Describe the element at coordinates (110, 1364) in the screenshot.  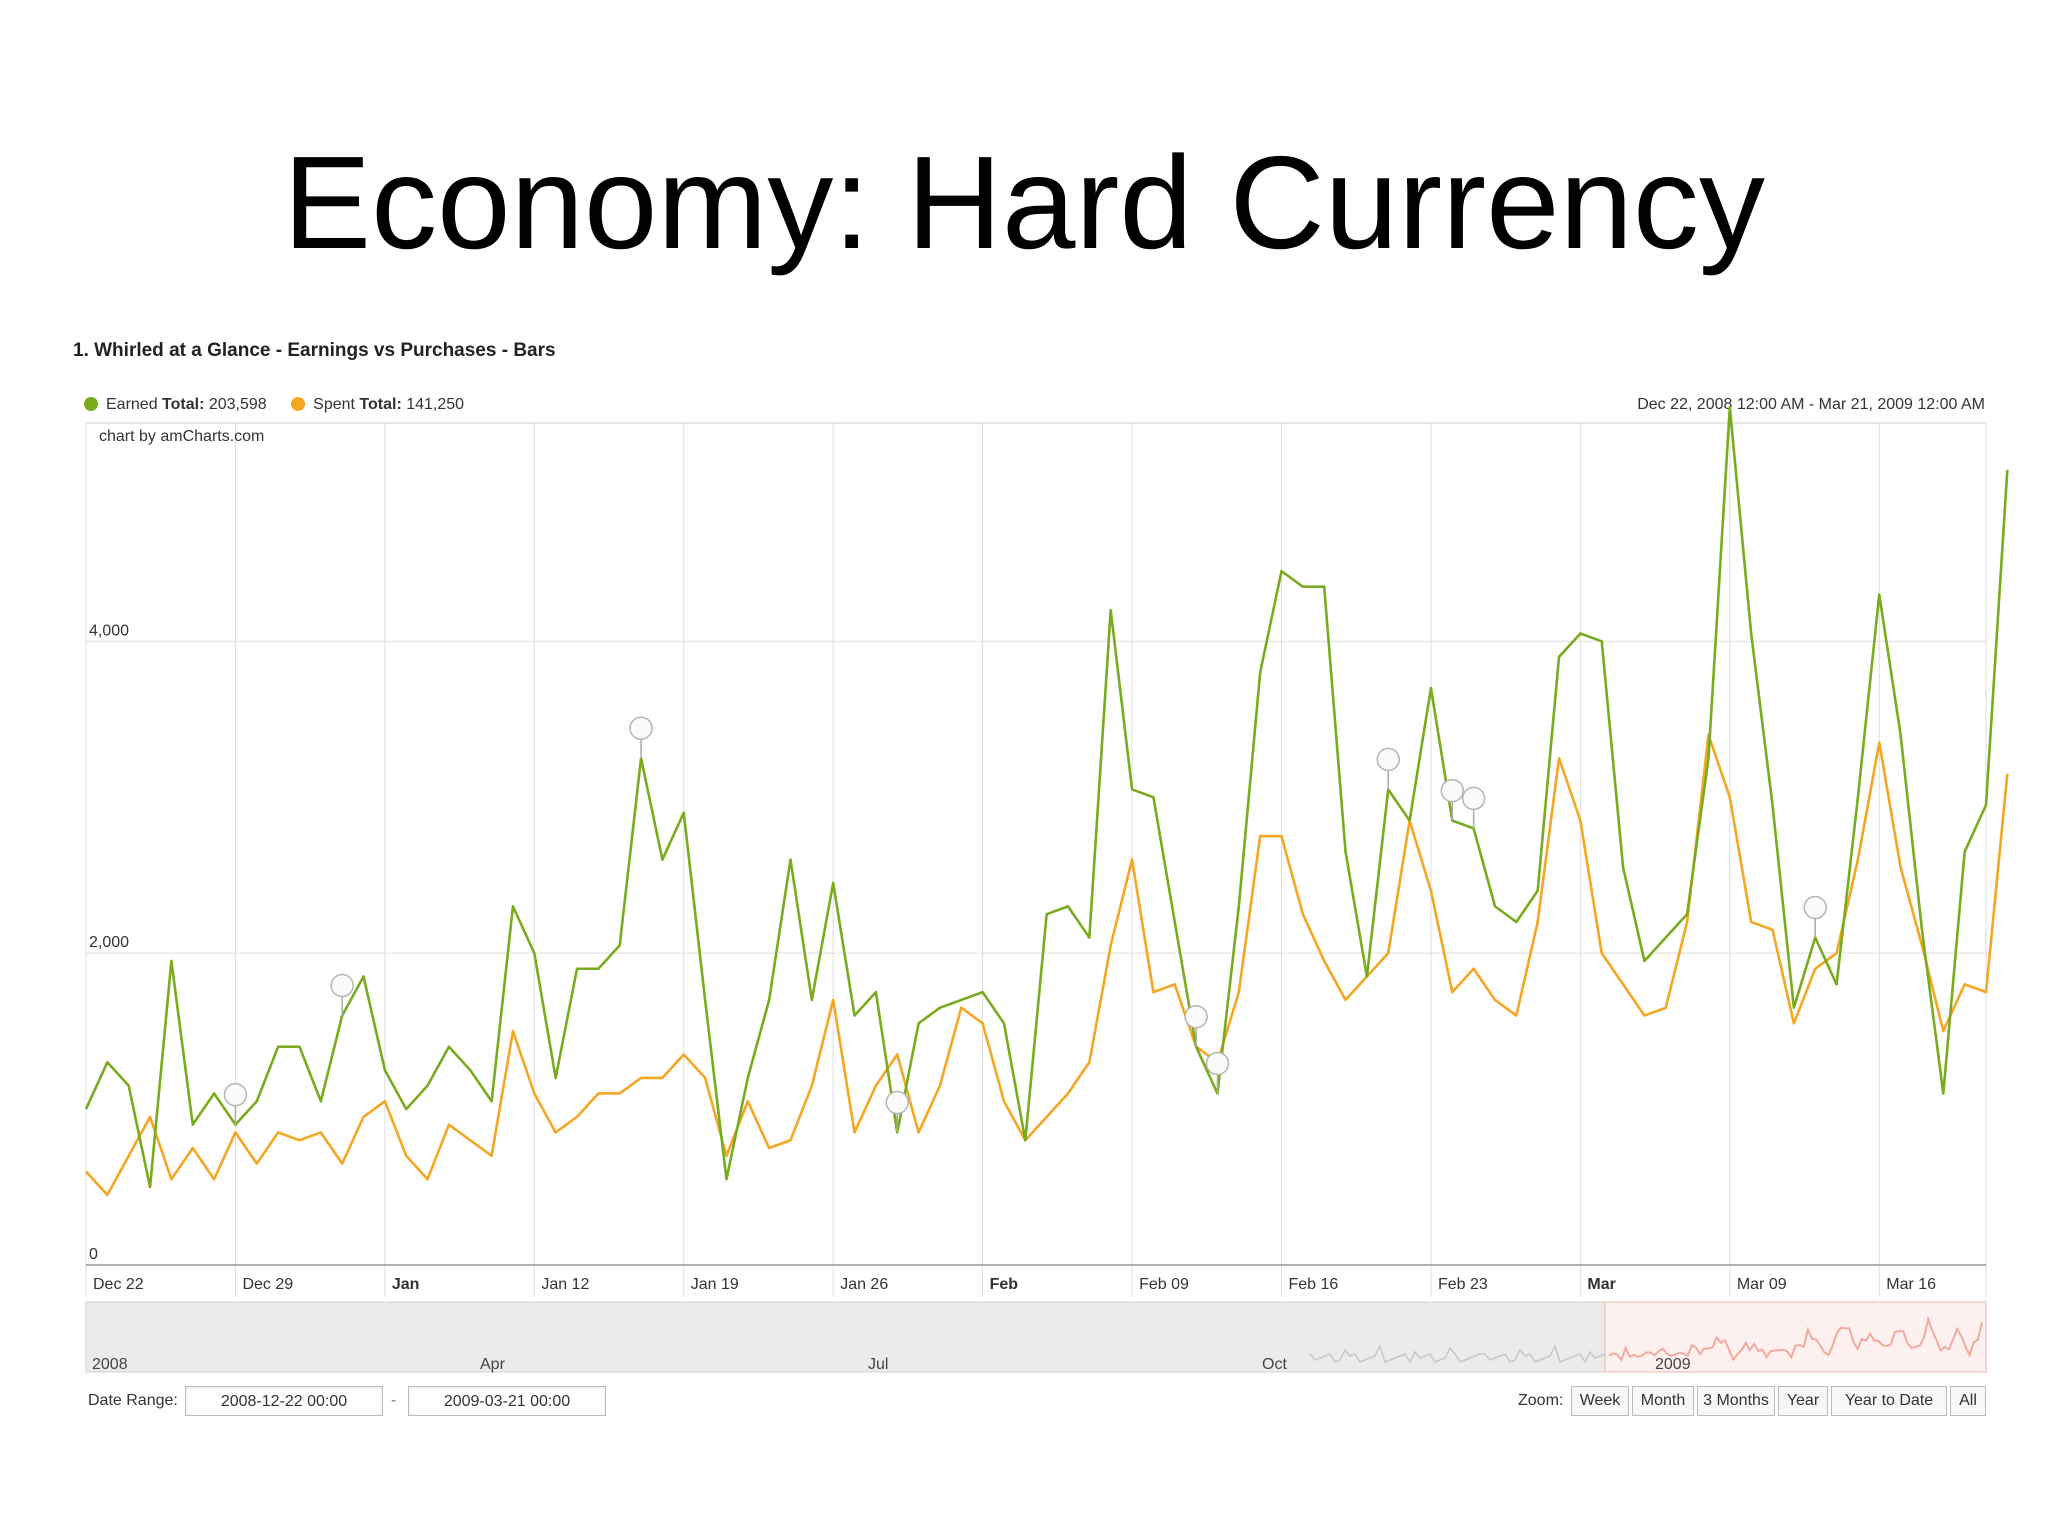
I see `navigator-label: 2008` at that location.